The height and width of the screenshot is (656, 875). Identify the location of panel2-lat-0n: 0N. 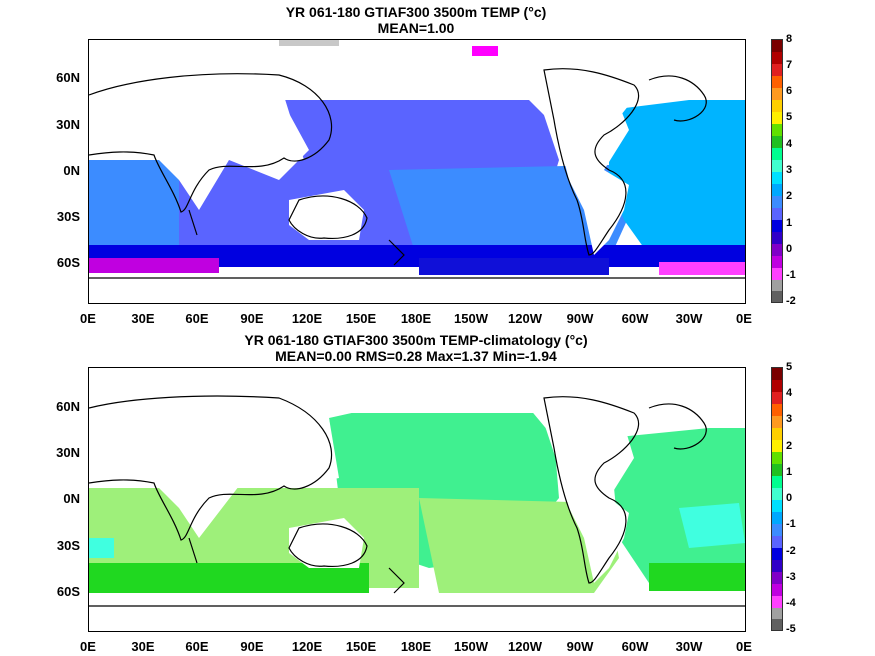
(71, 498).